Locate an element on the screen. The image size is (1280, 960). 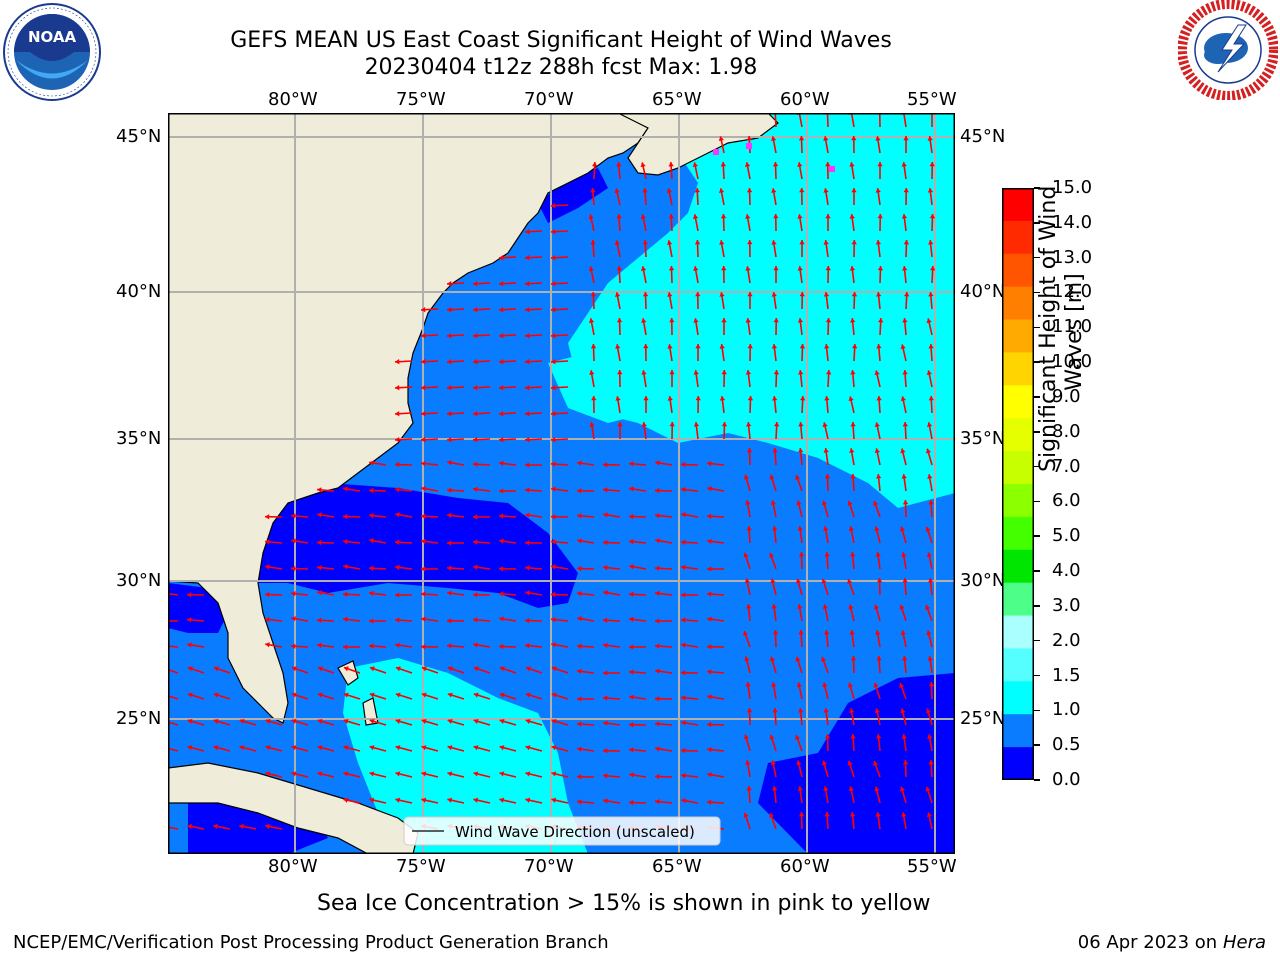
direction-arrow is located at coordinates (173, 671).